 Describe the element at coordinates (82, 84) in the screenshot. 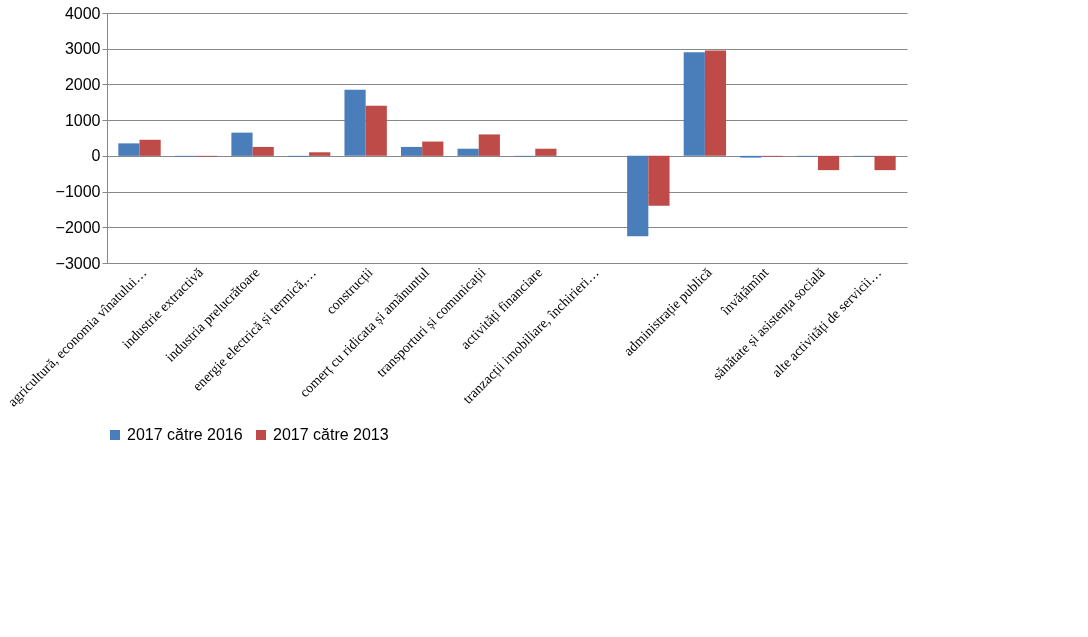

I see `y-tick-label: 2000` at that location.